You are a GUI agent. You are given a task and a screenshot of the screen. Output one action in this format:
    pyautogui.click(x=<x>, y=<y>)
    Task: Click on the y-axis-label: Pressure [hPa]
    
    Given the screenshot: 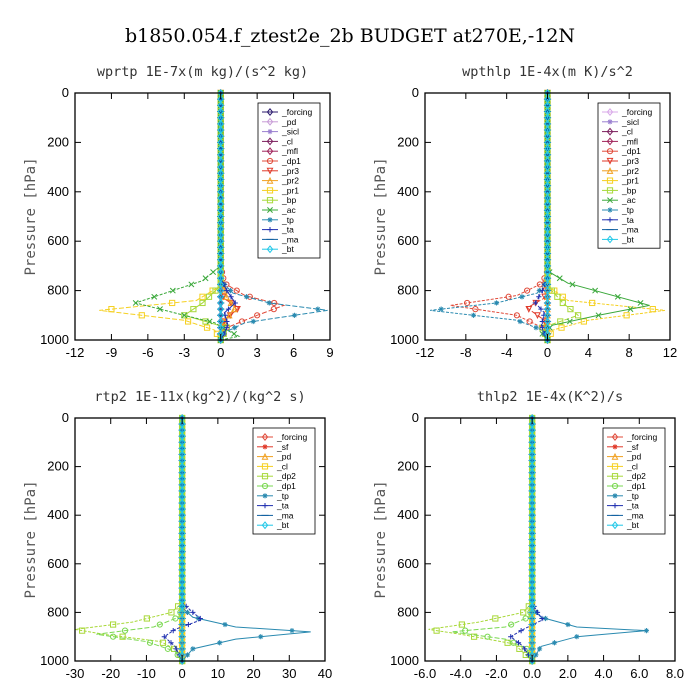 What is the action you would take?
    pyautogui.click(x=31, y=216)
    